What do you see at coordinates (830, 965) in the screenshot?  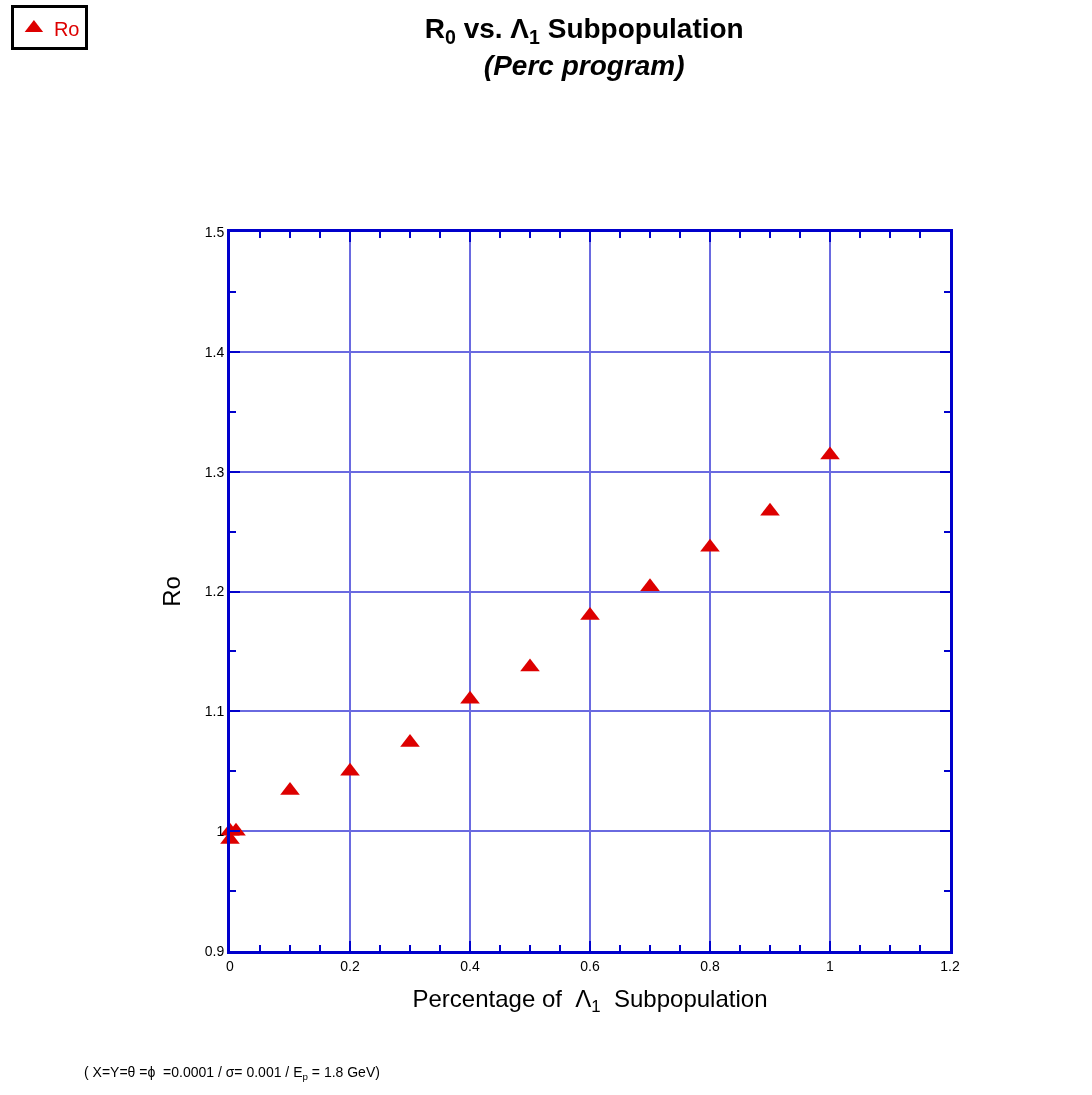 I see `x-tick-label: 1` at bounding box center [830, 965].